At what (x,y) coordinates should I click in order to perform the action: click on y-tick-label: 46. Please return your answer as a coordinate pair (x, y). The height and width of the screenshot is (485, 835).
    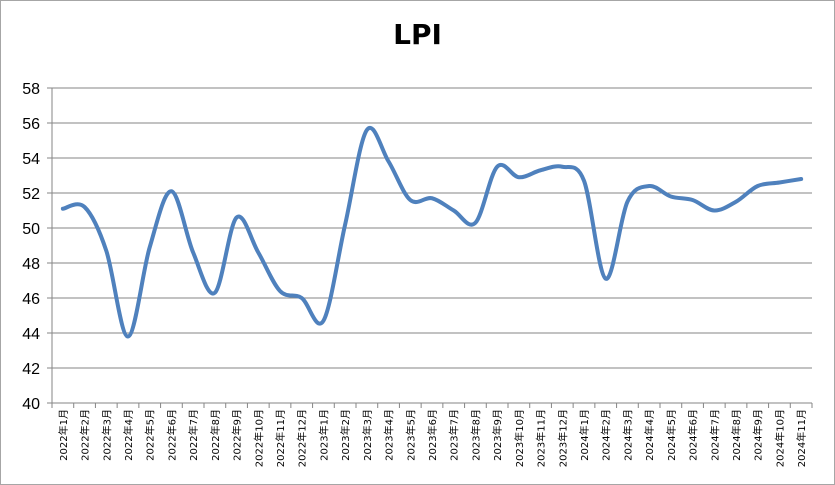
    Looking at the image, I should click on (31, 299).